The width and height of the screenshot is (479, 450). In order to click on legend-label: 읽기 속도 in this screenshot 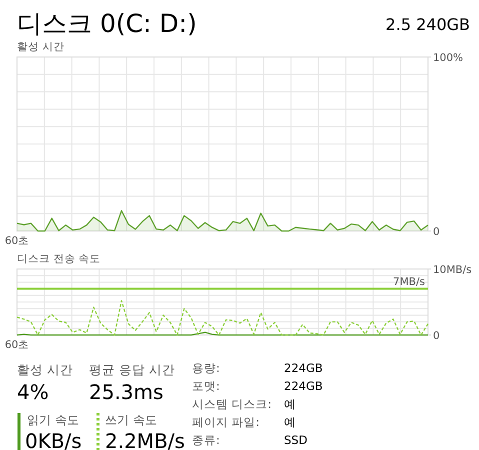, I will do `click(53, 420)`.